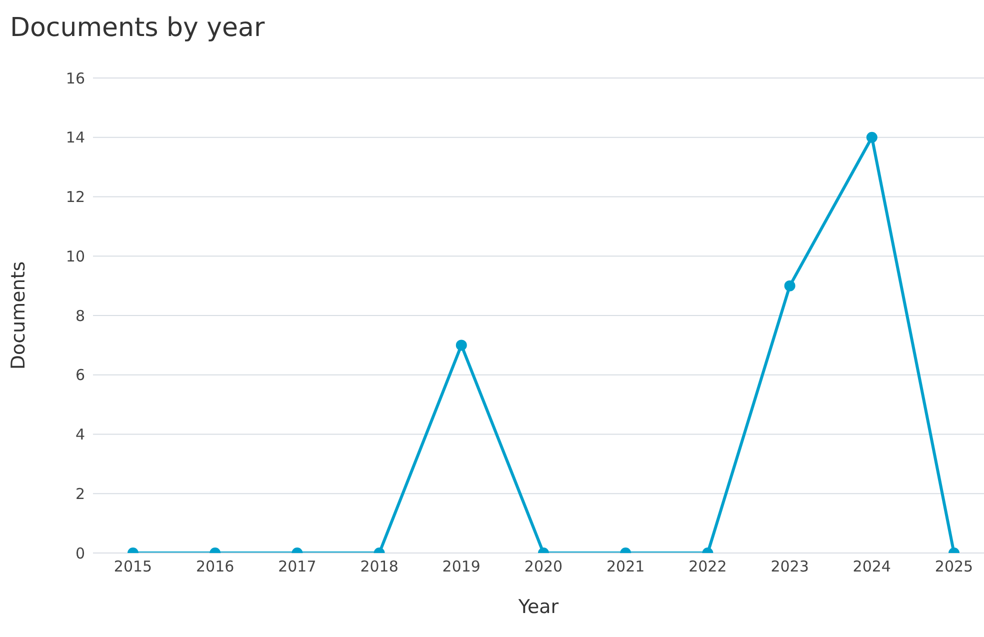 This screenshot has width=984, height=637. I want to click on x-tick-label: 2015, so click(133, 567).